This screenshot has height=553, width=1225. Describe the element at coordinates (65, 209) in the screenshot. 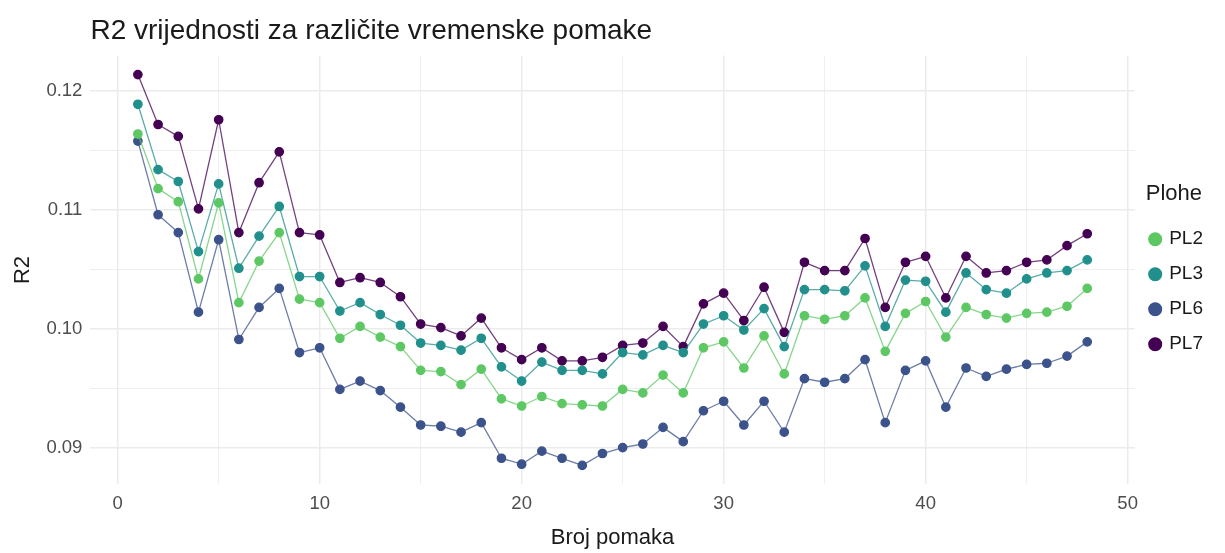

I see `y-tick-label: 0.11` at that location.